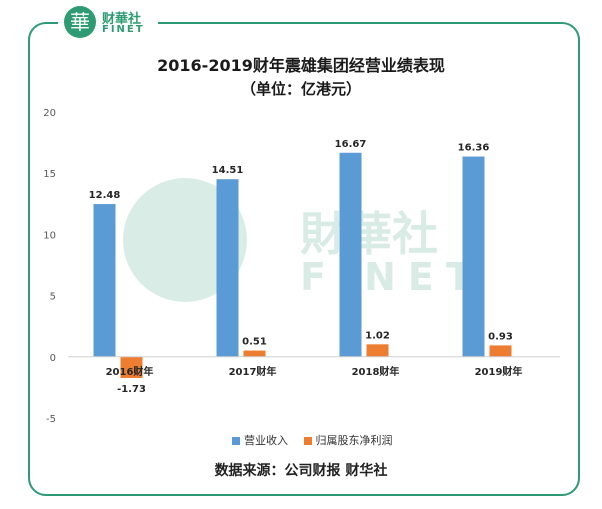  What do you see at coordinates (49, 266) in the screenshot?
I see `y-axis: -5 0 5 10 15 20` at bounding box center [49, 266].